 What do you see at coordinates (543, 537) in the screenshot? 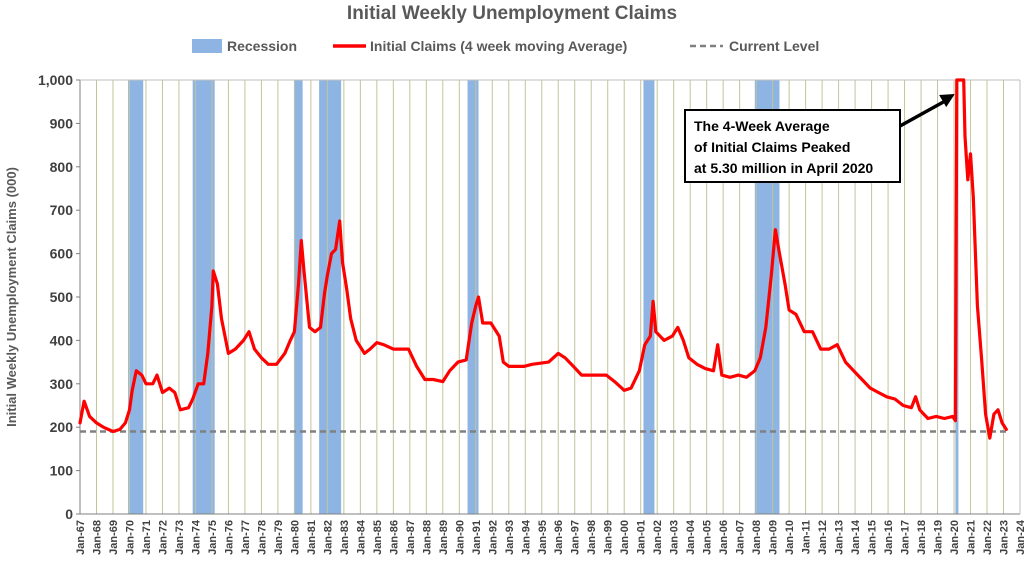
I see `x-tick-label: Jan-95` at bounding box center [543, 537].